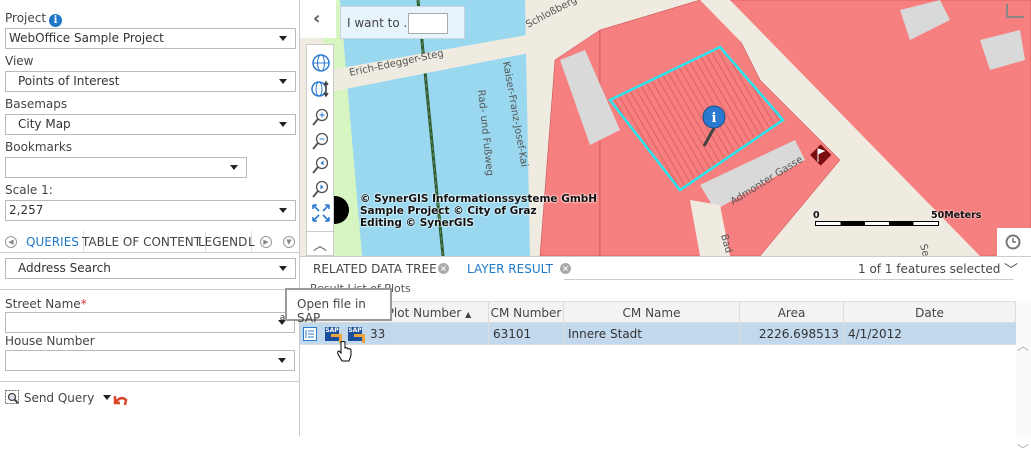 The image size is (1031, 458). What do you see at coordinates (150, 38) in the screenshot?
I see `project-select: WebOffice Sample Project` at bounding box center [150, 38].